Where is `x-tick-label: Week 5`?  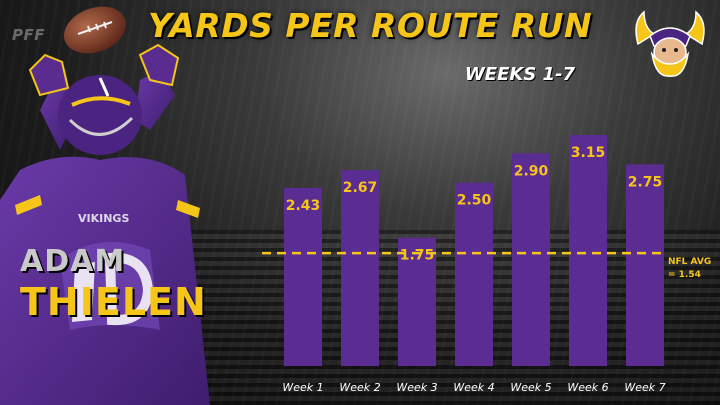 x-tick-label: Week 5 is located at coordinates (530, 387).